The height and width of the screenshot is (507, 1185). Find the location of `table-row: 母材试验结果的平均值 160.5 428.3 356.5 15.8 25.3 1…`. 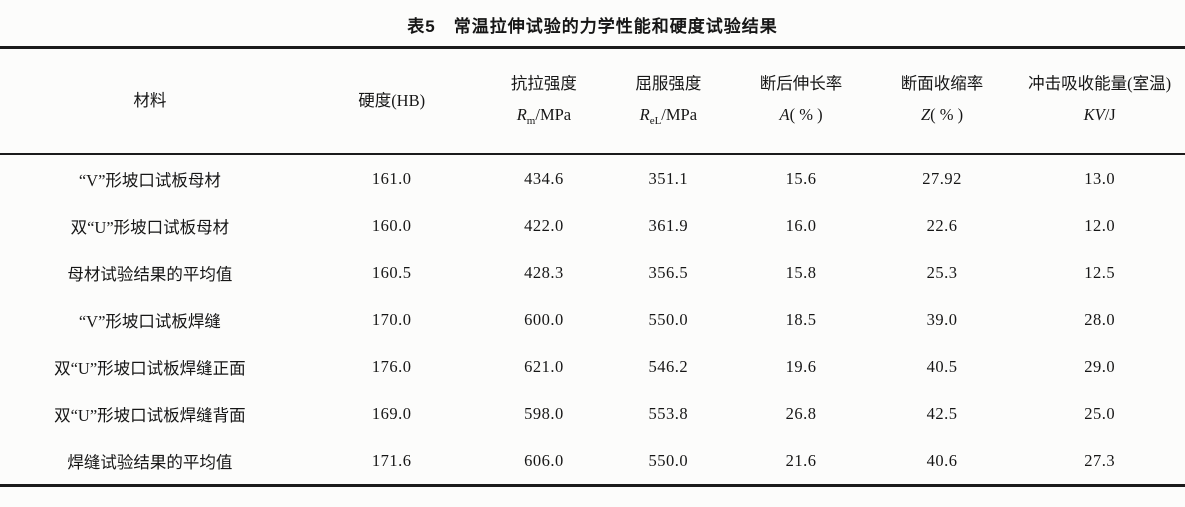

table-row: 母材试验结果的平均值 160.5 428.3 356.5 15.8 25.3 1… is located at coordinates (592, 272).